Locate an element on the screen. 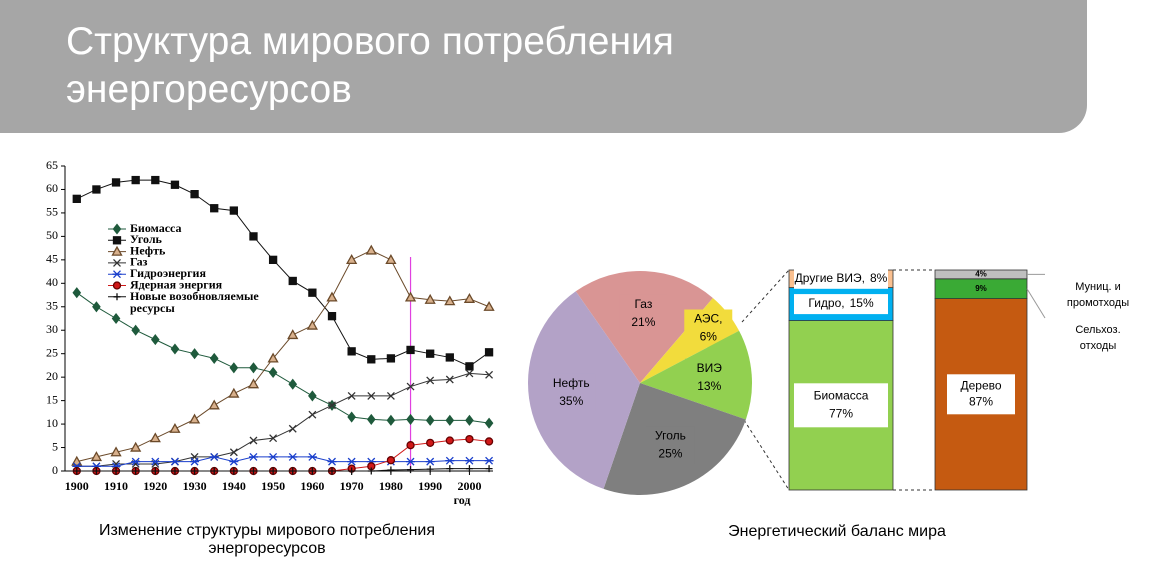 This screenshot has height=570, width=1150. y-tick-label: 40 is located at coordinates (52, 282).